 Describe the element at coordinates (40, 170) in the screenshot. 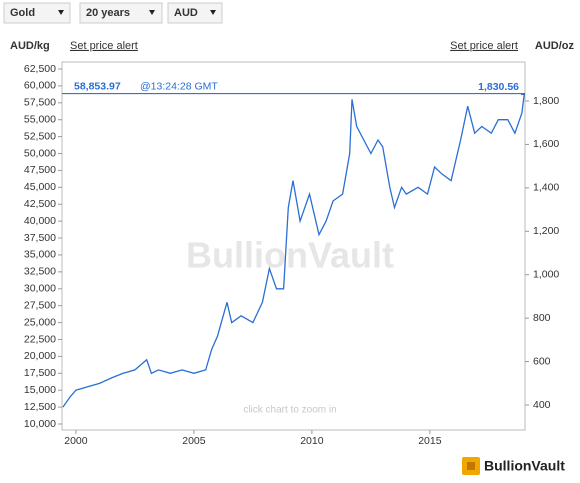

I see `y-tick-label: 47,500` at that location.